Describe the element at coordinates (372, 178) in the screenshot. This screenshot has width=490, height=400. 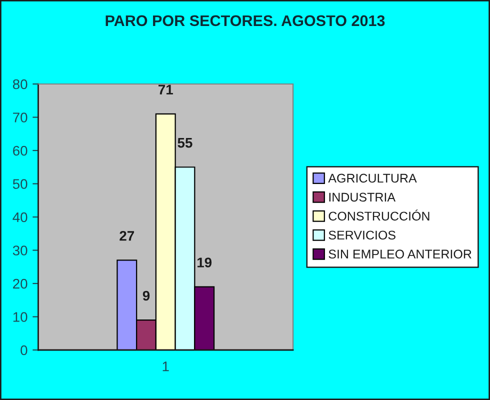
I see `legend-label: AGRICULTURA` at that location.